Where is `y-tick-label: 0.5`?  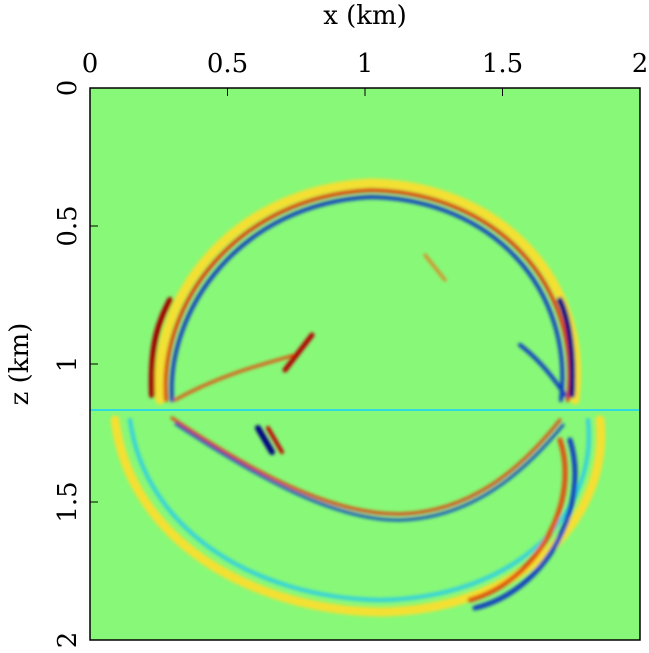 y-tick-label: 0.5 is located at coordinates (68, 225).